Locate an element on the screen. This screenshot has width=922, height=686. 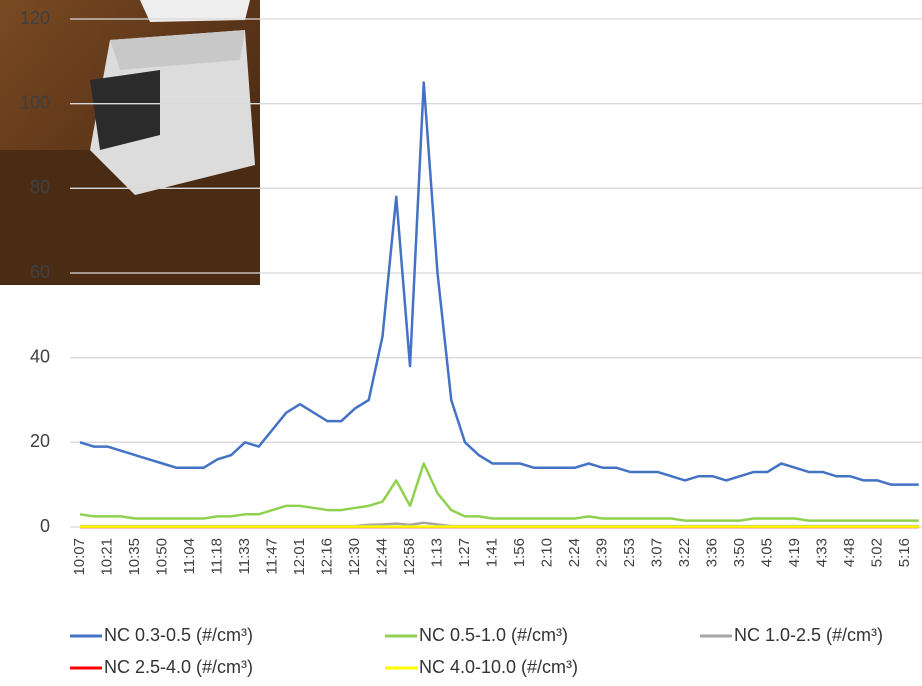
x-tick-label: 5:02 is located at coordinates (876, 552).